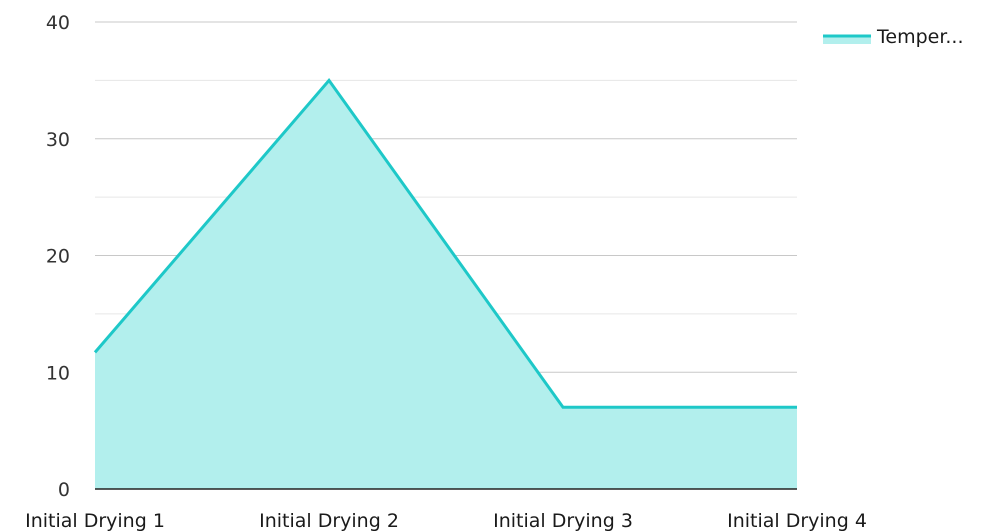  Describe the element at coordinates (58, 23) in the screenshot. I see `y-tick-label: 40` at that location.